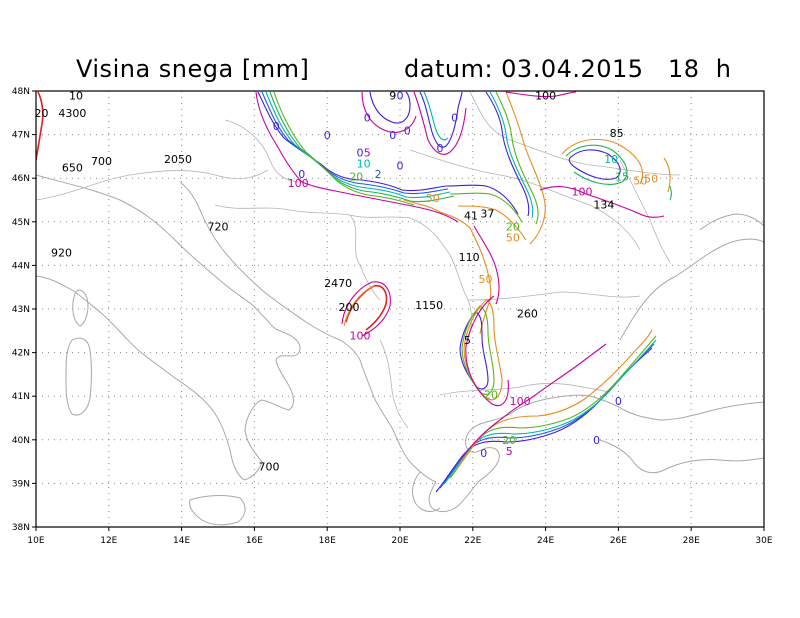 This screenshot has height=618, width=800. I want to click on contour-20-east-carp, so click(517, 158).